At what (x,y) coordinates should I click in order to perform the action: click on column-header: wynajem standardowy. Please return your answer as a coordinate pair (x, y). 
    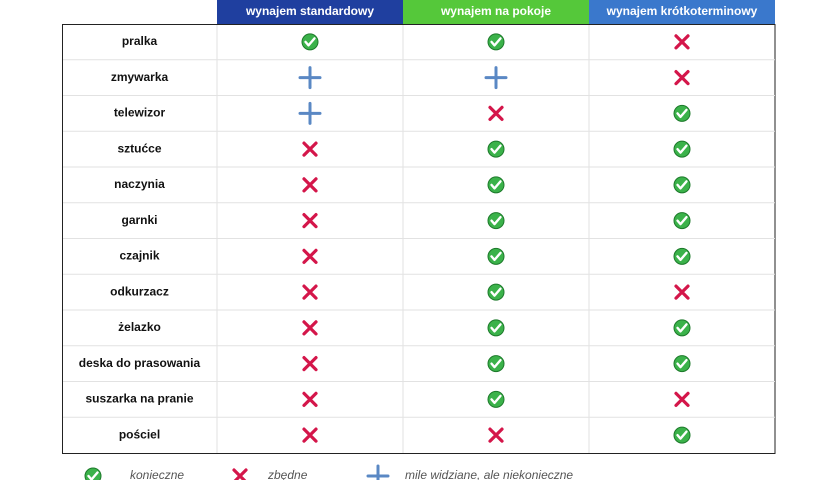
    Looking at the image, I should click on (309, 11).